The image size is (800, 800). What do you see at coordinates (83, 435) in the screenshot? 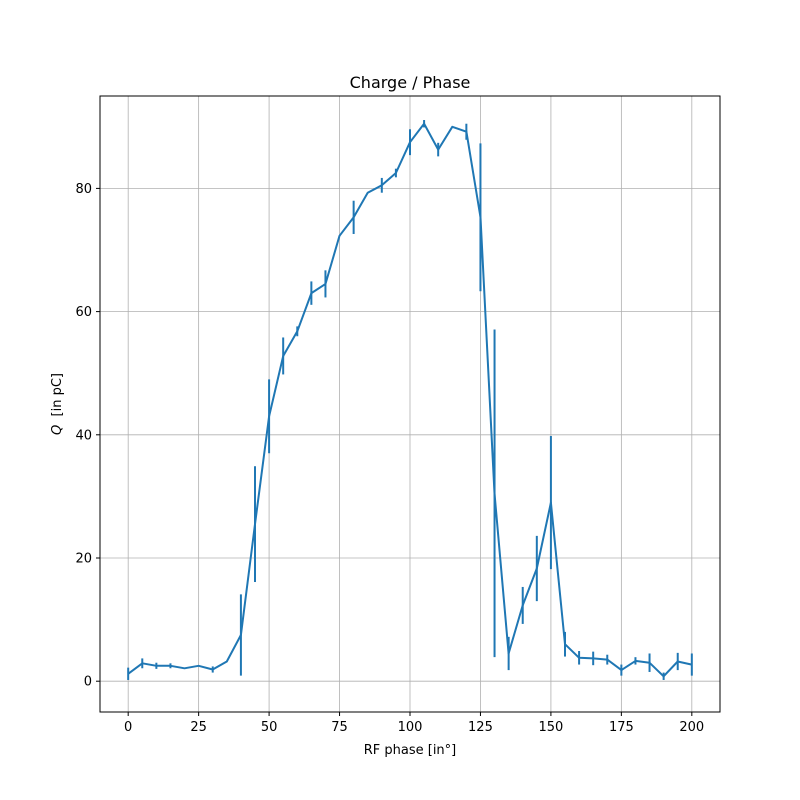
I see `y-tick-label: 40` at bounding box center [83, 435].